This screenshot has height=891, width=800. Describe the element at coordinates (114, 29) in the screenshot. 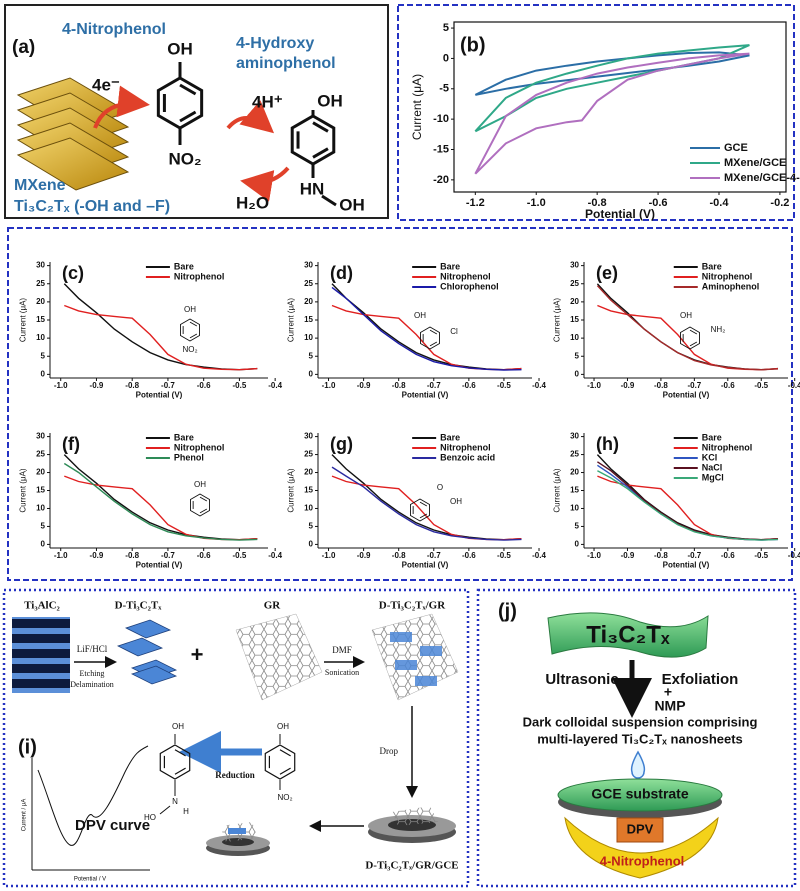

I see `reactant-name: 4-Nitrophenol` at that location.